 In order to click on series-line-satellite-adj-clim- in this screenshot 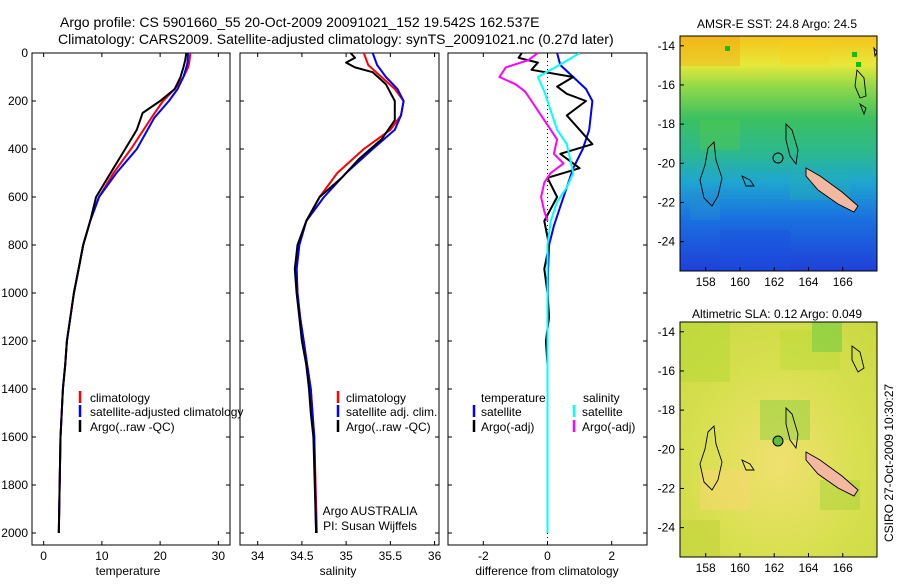, I will do `click(350, 293)`.